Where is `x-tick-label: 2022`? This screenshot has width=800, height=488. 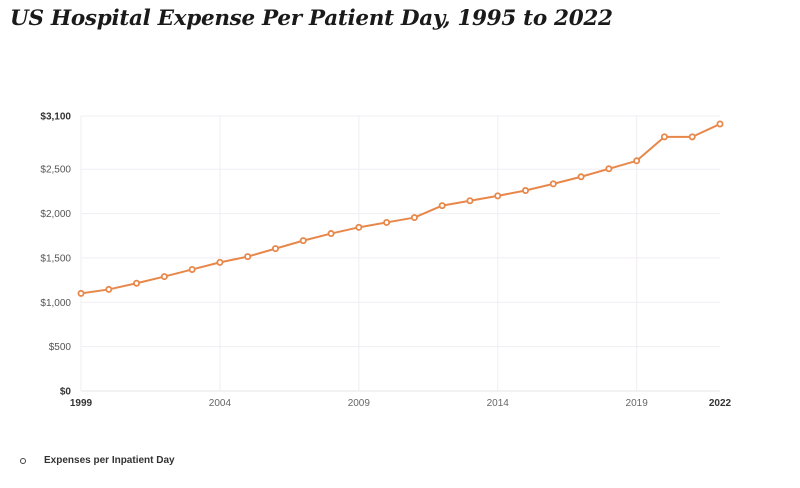 x-tick-label: 2022 is located at coordinates (720, 403).